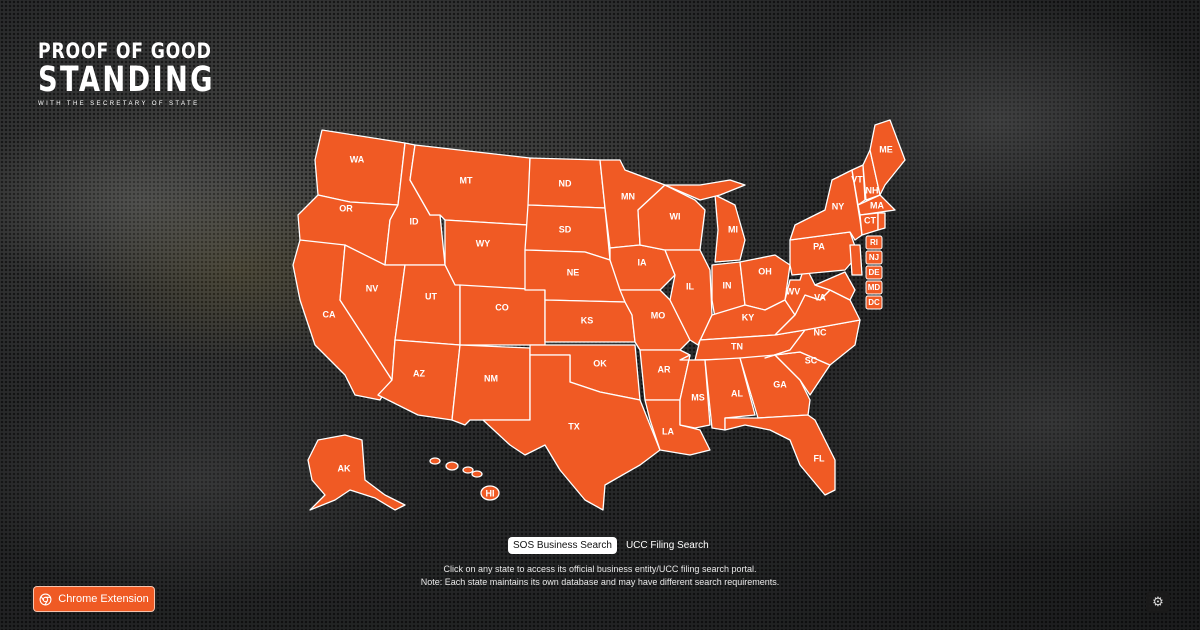 The width and height of the screenshot is (1200, 630). I want to click on state-button-nj: NJ, so click(874, 257).